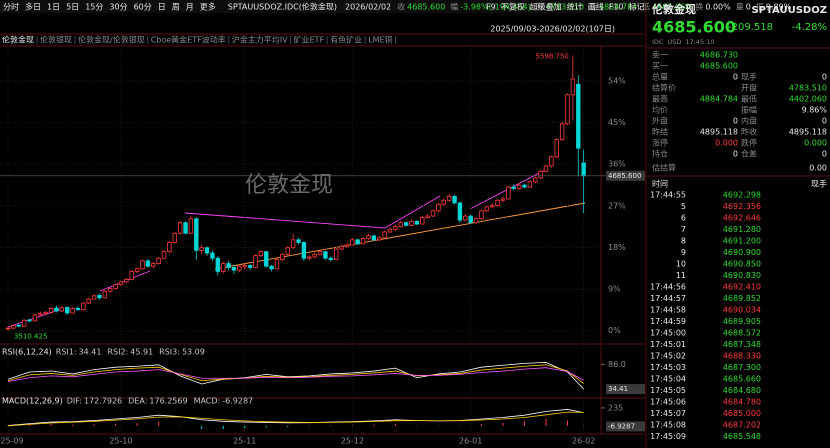 The height and width of the screenshot is (448, 830). I want to click on tool-button: 标记, so click(636, 7).